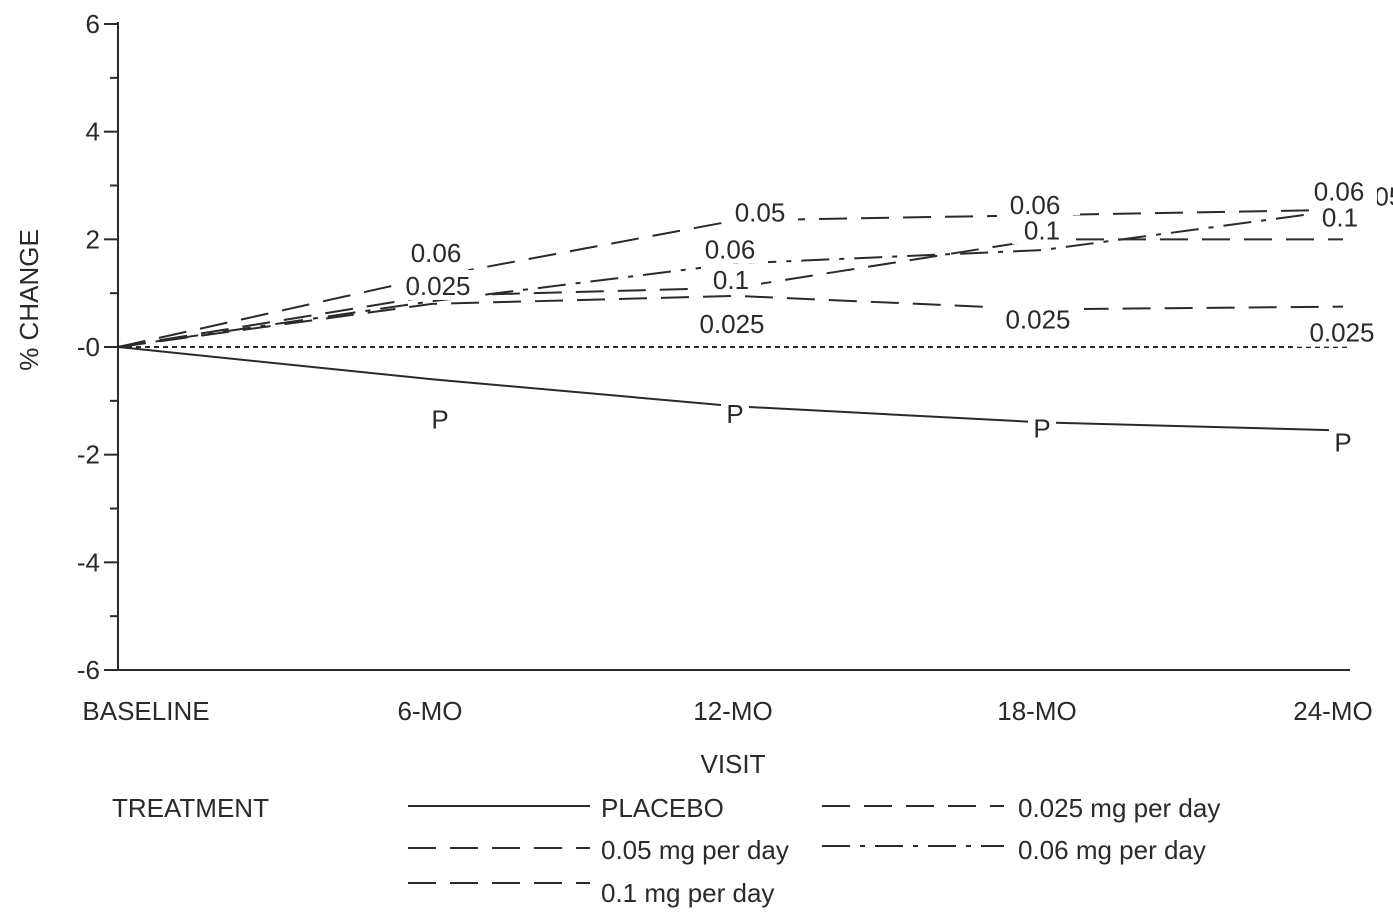 The height and width of the screenshot is (913, 1393). Describe the element at coordinates (695, 850) in the screenshot. I see `legend-label: 0.05 mg per day` at that location.